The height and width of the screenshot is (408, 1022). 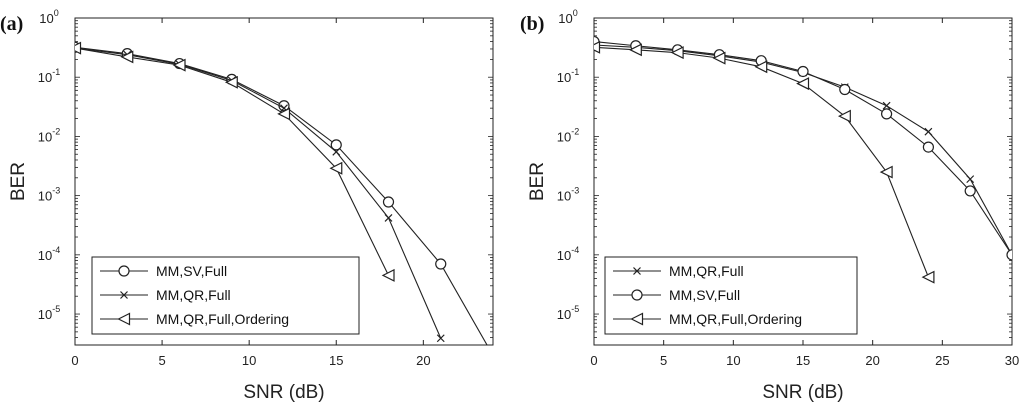 I want to click on legend-label: MM,QR,Full, so click(x=193, y=295).